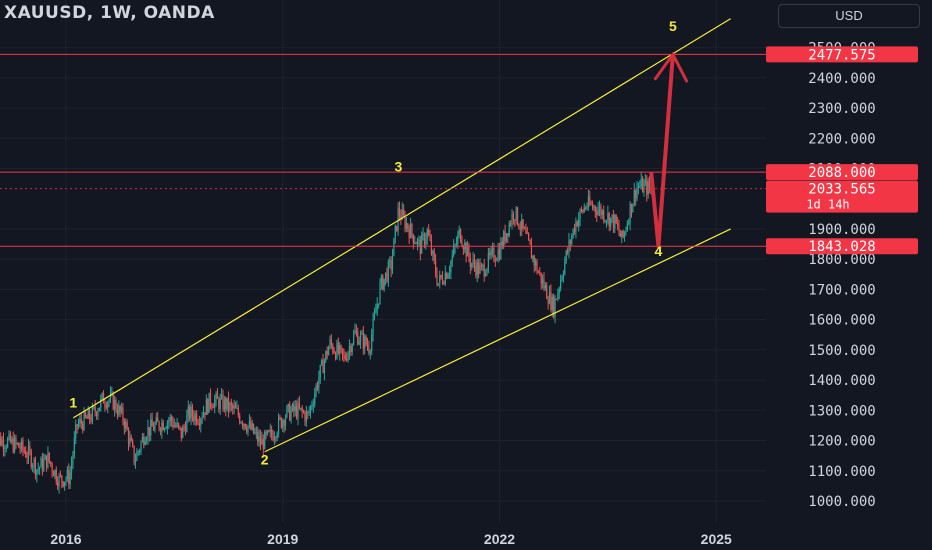  What do you see at coordinates (391, 539) in the screenshot?
I see `time-axis: 2016 2019 2022 2025` at bounding box center [391, 539].